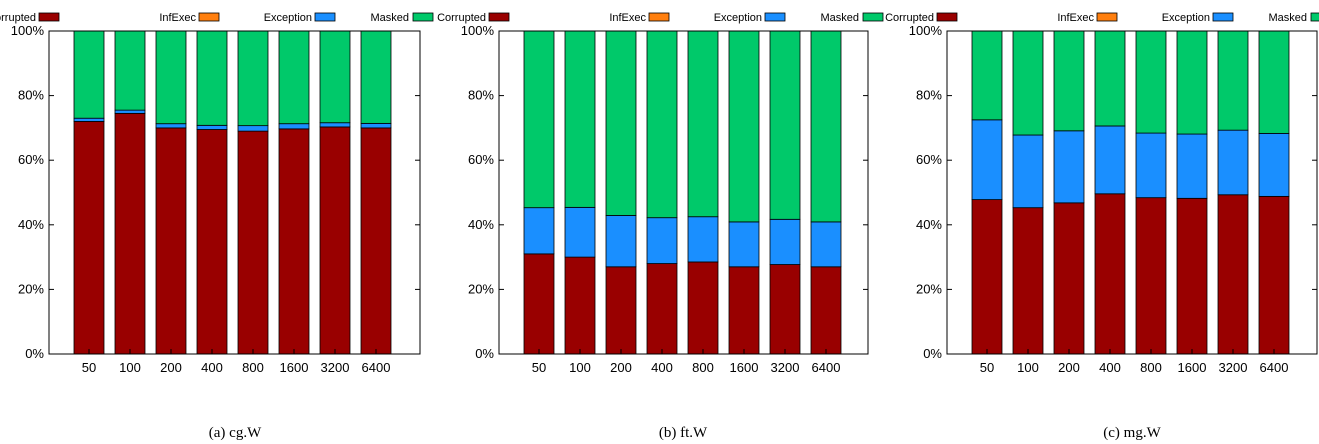 Image resolution: width=1319 pixels, height=444 pixels. What do you see at coordinates (1132, 433) in the screenshot?
I see `chart-caption: (c) mg.W` at bounding box center [1132, 433].